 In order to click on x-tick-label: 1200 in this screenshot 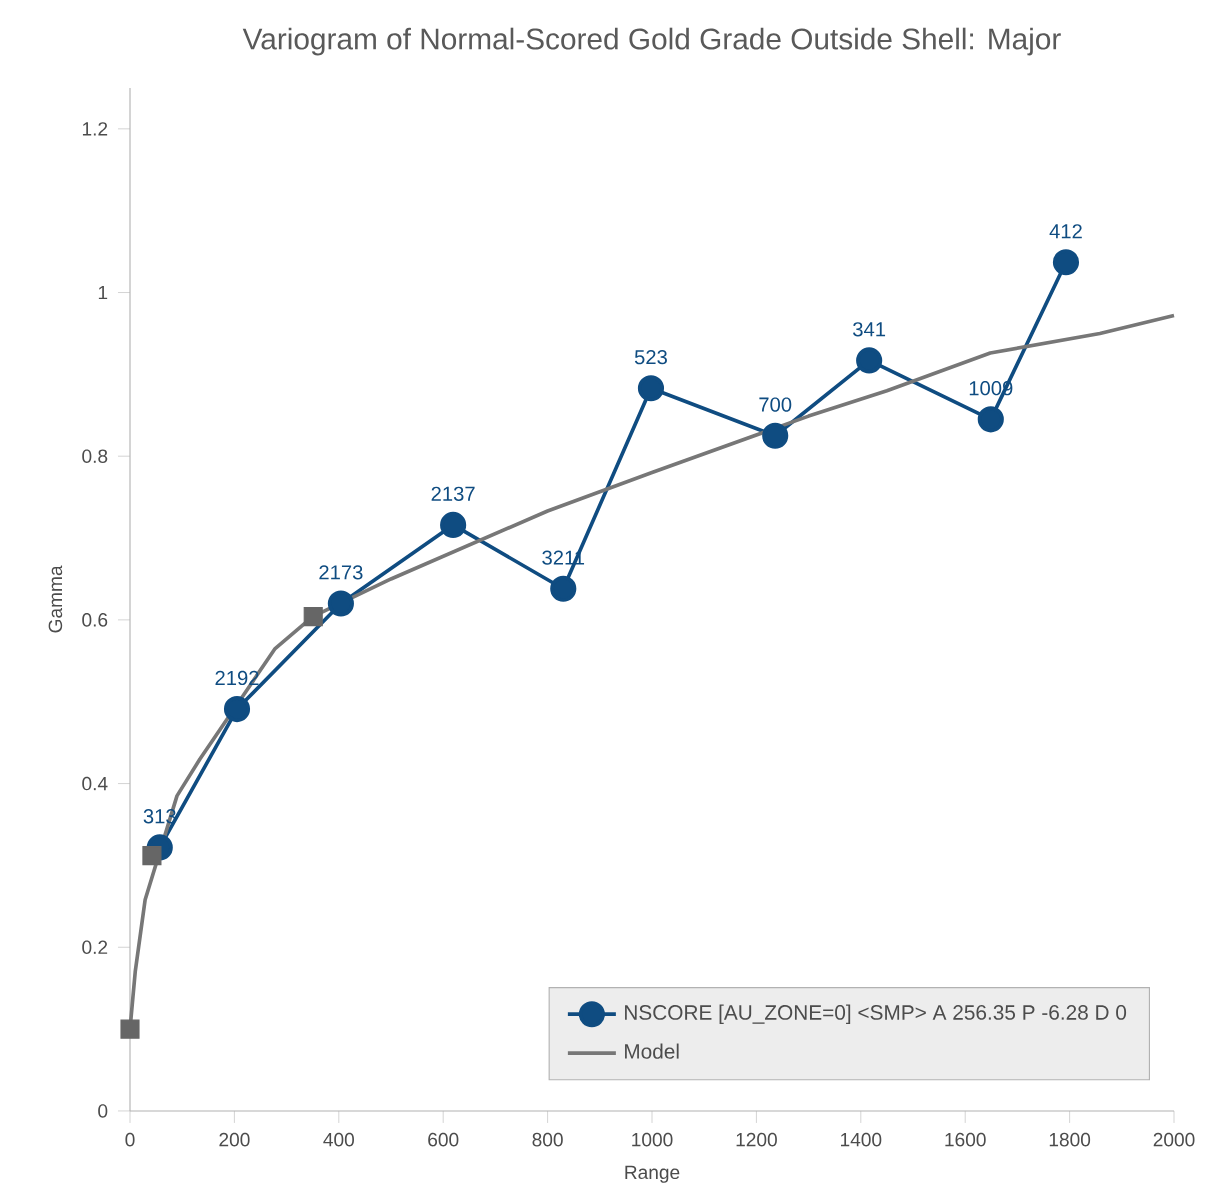, I will do `click(756, 1139)`.